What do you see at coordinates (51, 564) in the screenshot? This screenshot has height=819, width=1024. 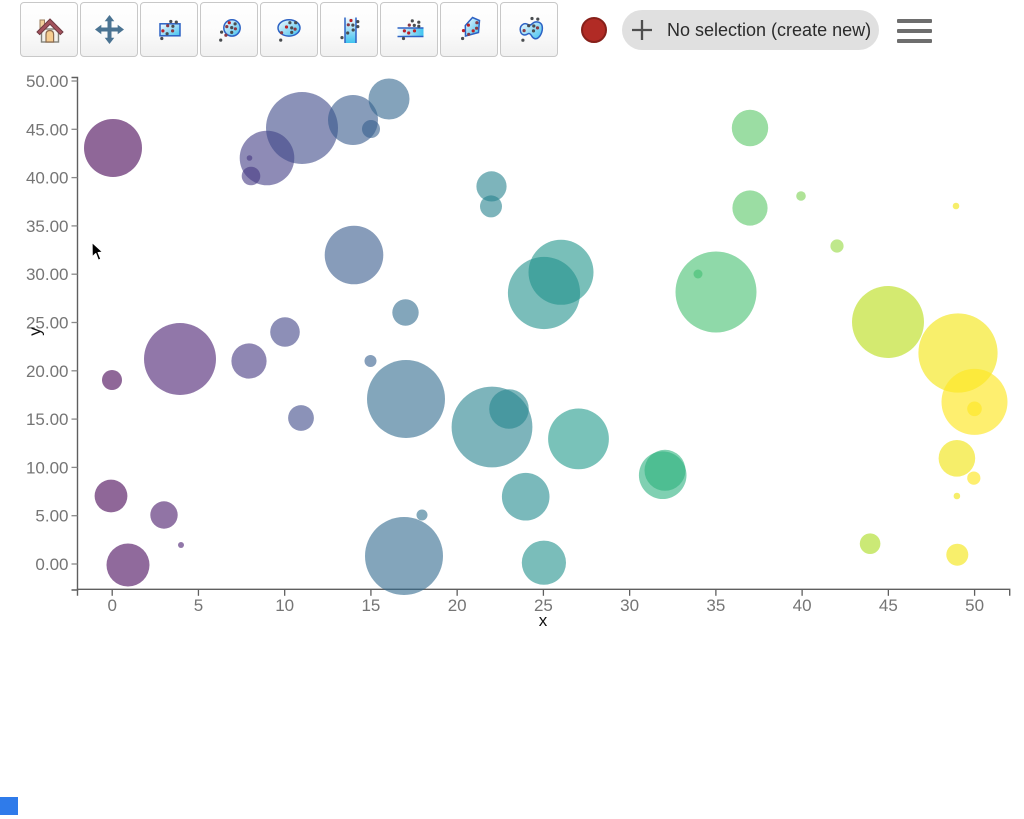 I see `svg-text: 0.00` at bounding box center [51, 564].